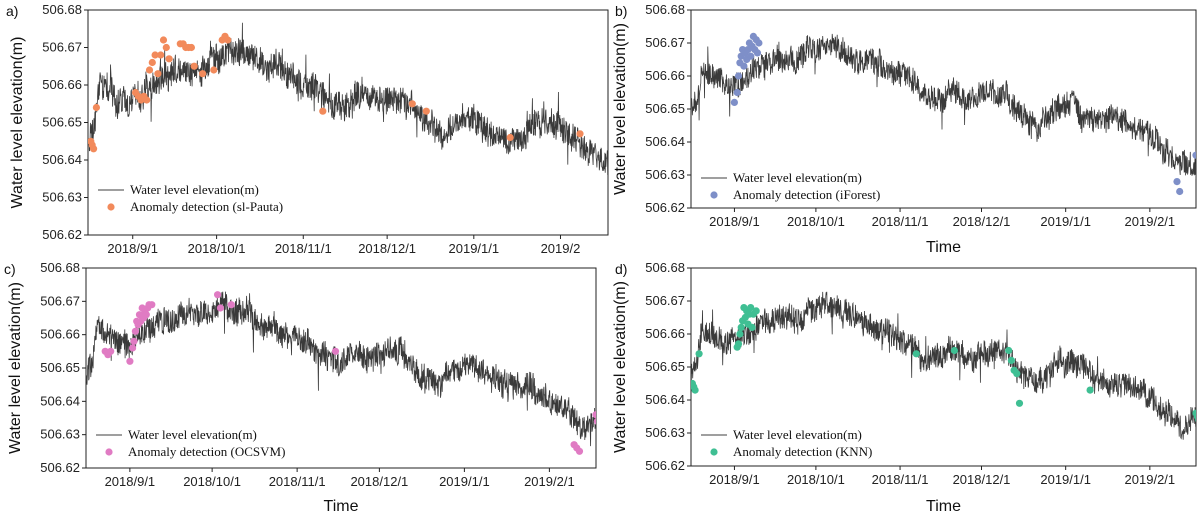  Describe the element at coordinates (561, 248) in the screenshot. I see `x-tick-label: 2019/2` at that location.